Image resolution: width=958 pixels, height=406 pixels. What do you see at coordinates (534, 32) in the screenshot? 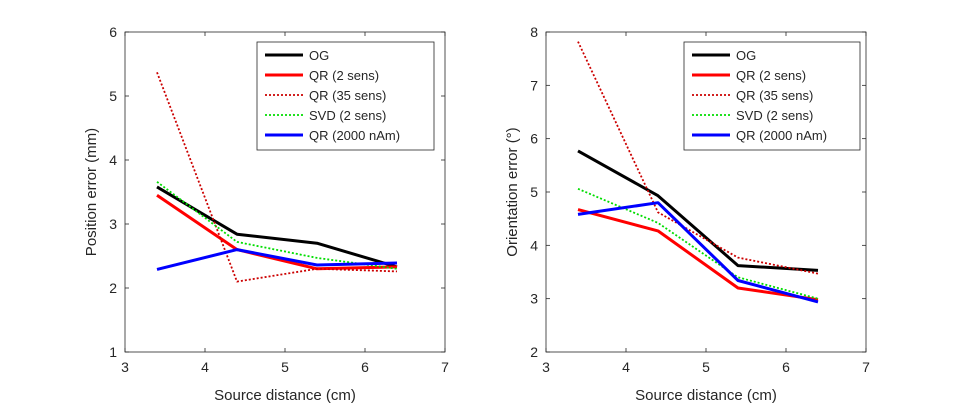
I see `y-tick-label: 8` at bounding box center [534, 32].